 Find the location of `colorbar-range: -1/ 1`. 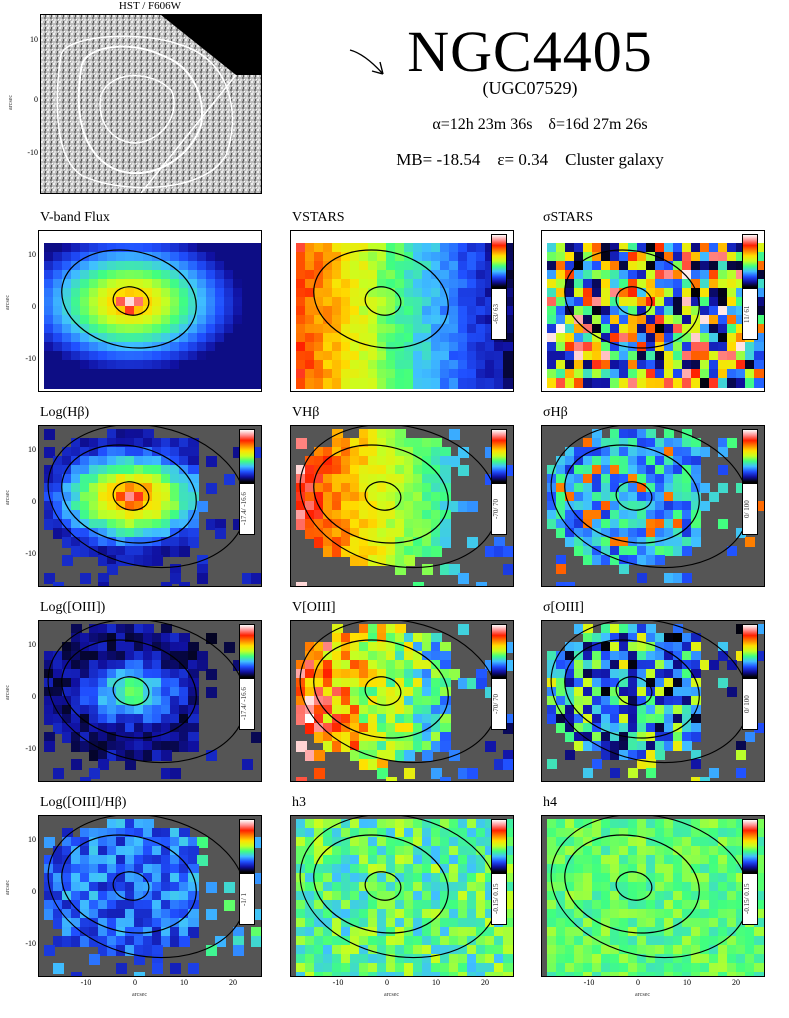

colorbar-range: -1/ 1 is located at coordinates (247, 899).